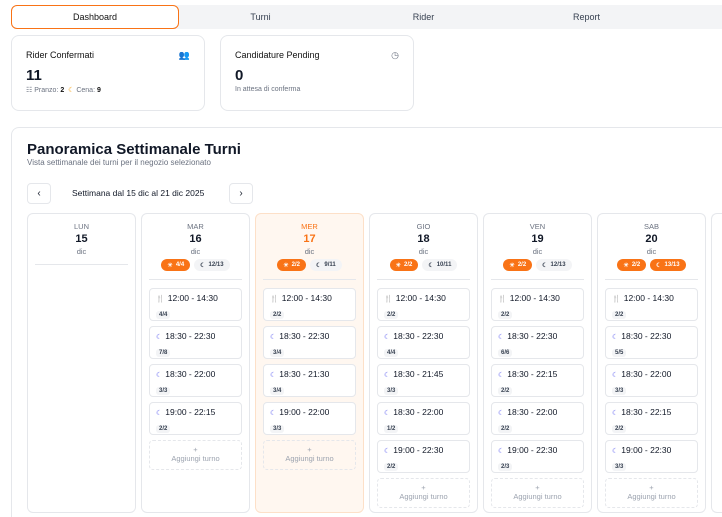 The width and height of the screenshot is (722, 517). I want to click on tab-turni: Turni, so click(260, 17).